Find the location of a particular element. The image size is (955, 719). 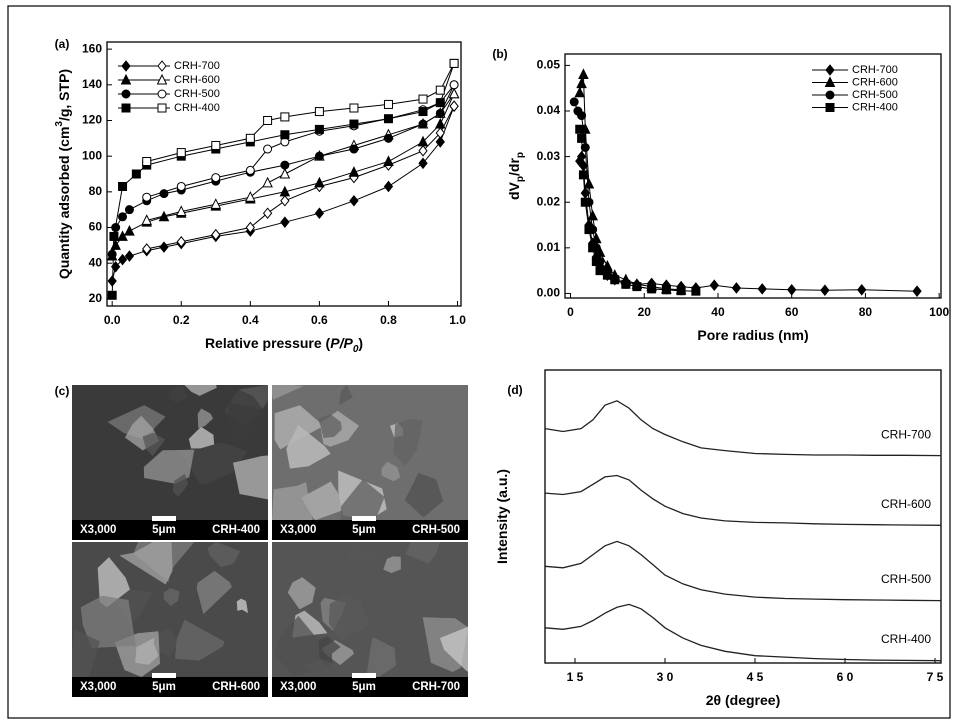

y-tick-label: 160 is located at coordinates (92, 48).